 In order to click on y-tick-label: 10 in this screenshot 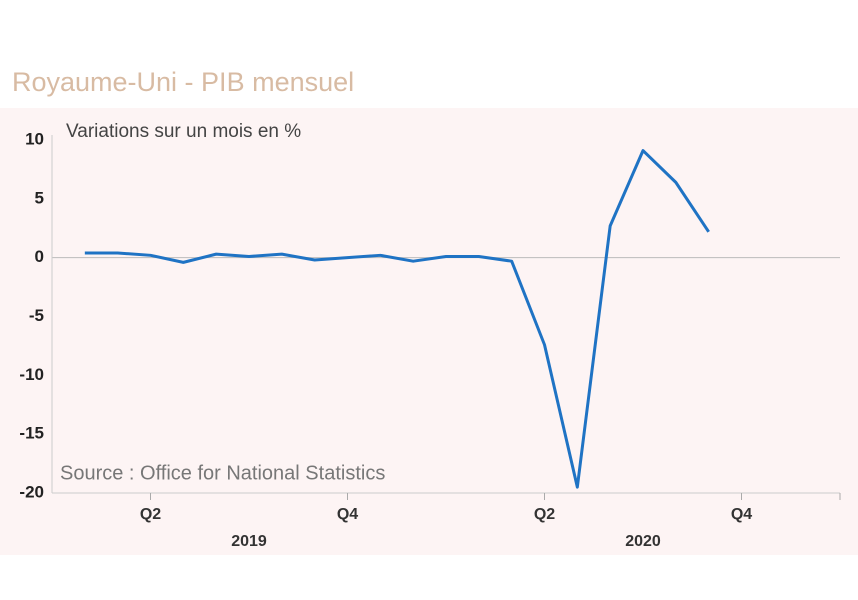, I will do `click(34, 138)`.